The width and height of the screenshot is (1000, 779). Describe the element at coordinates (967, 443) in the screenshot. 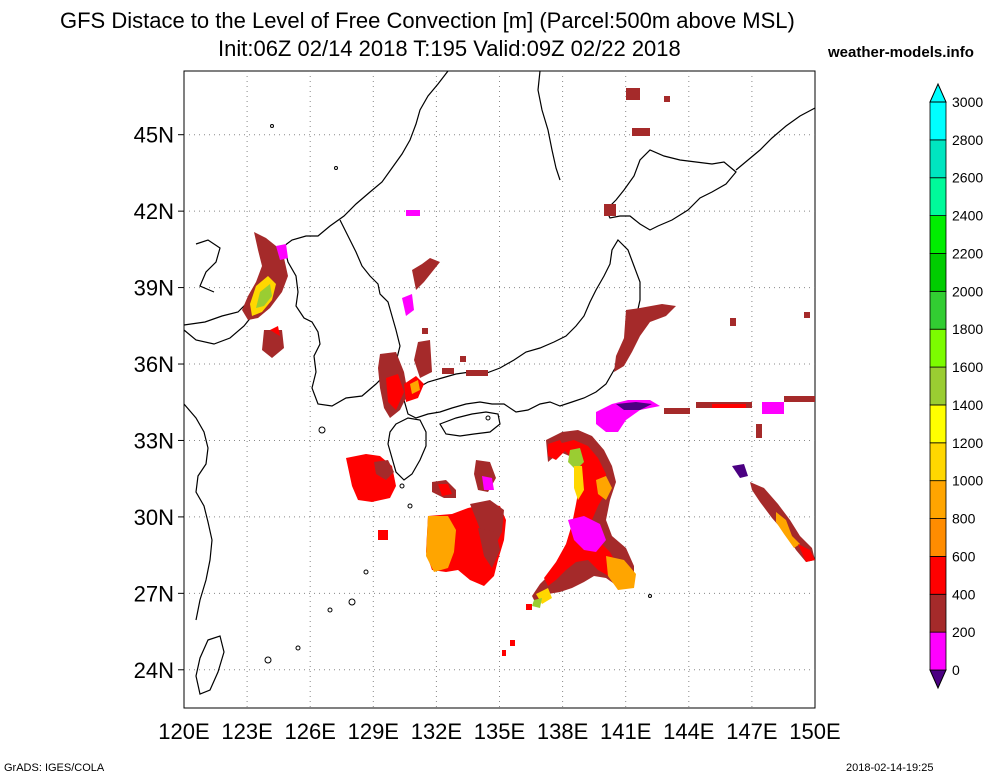

I see `colorbar-label: 1200` at that location.